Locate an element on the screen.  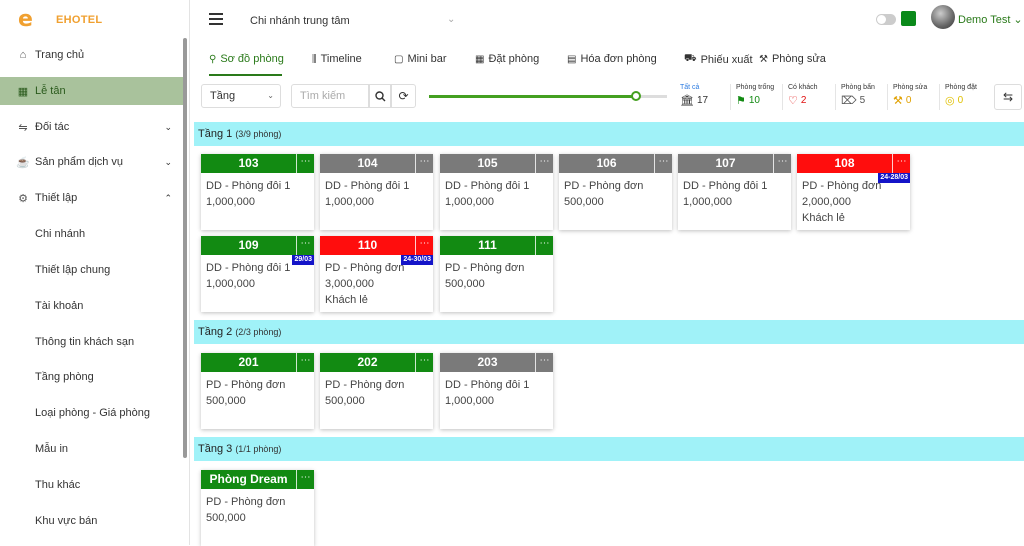
brand-logo: e EHOTEL is located at coordinates (60, 20).